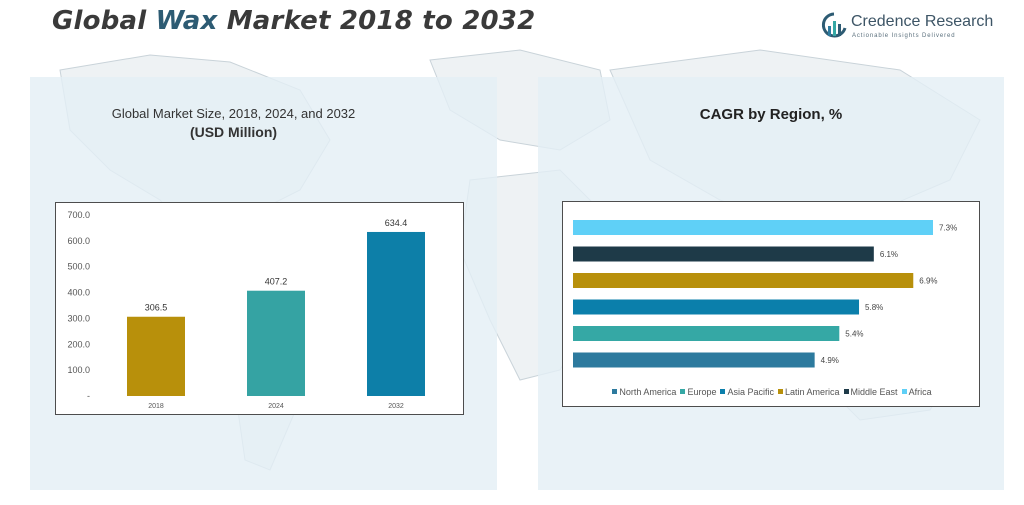  I want to click on logo-tagline: Actionable Insights Delivered, so click(904, 36).